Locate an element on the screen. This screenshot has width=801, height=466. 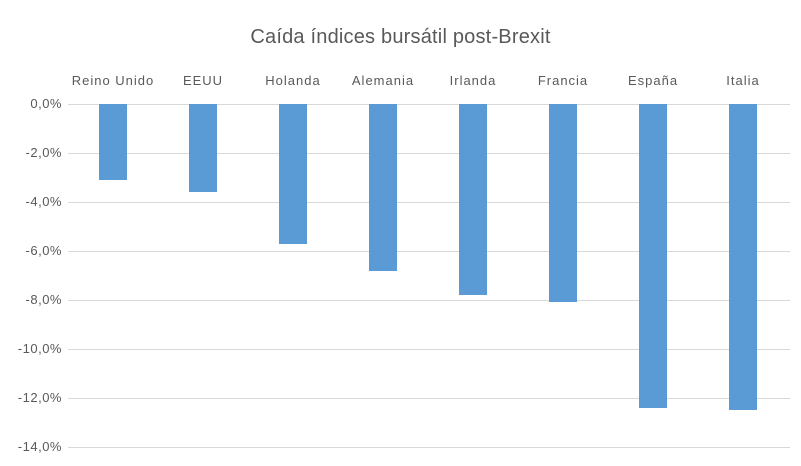
bar-francia is located at coordinates (563, 203).